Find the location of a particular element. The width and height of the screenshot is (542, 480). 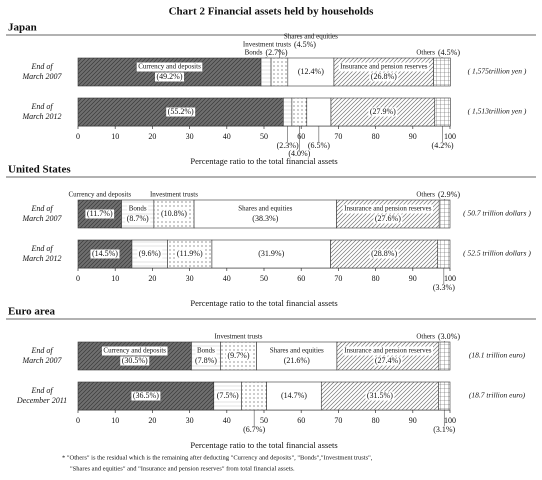

value-label: (55.2%) is located at coordinates (181, 111).